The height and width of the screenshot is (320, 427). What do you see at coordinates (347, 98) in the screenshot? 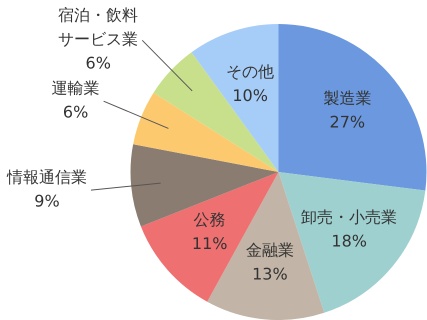
I see `slice-label: 製造業` at bounding box center [347, 98].